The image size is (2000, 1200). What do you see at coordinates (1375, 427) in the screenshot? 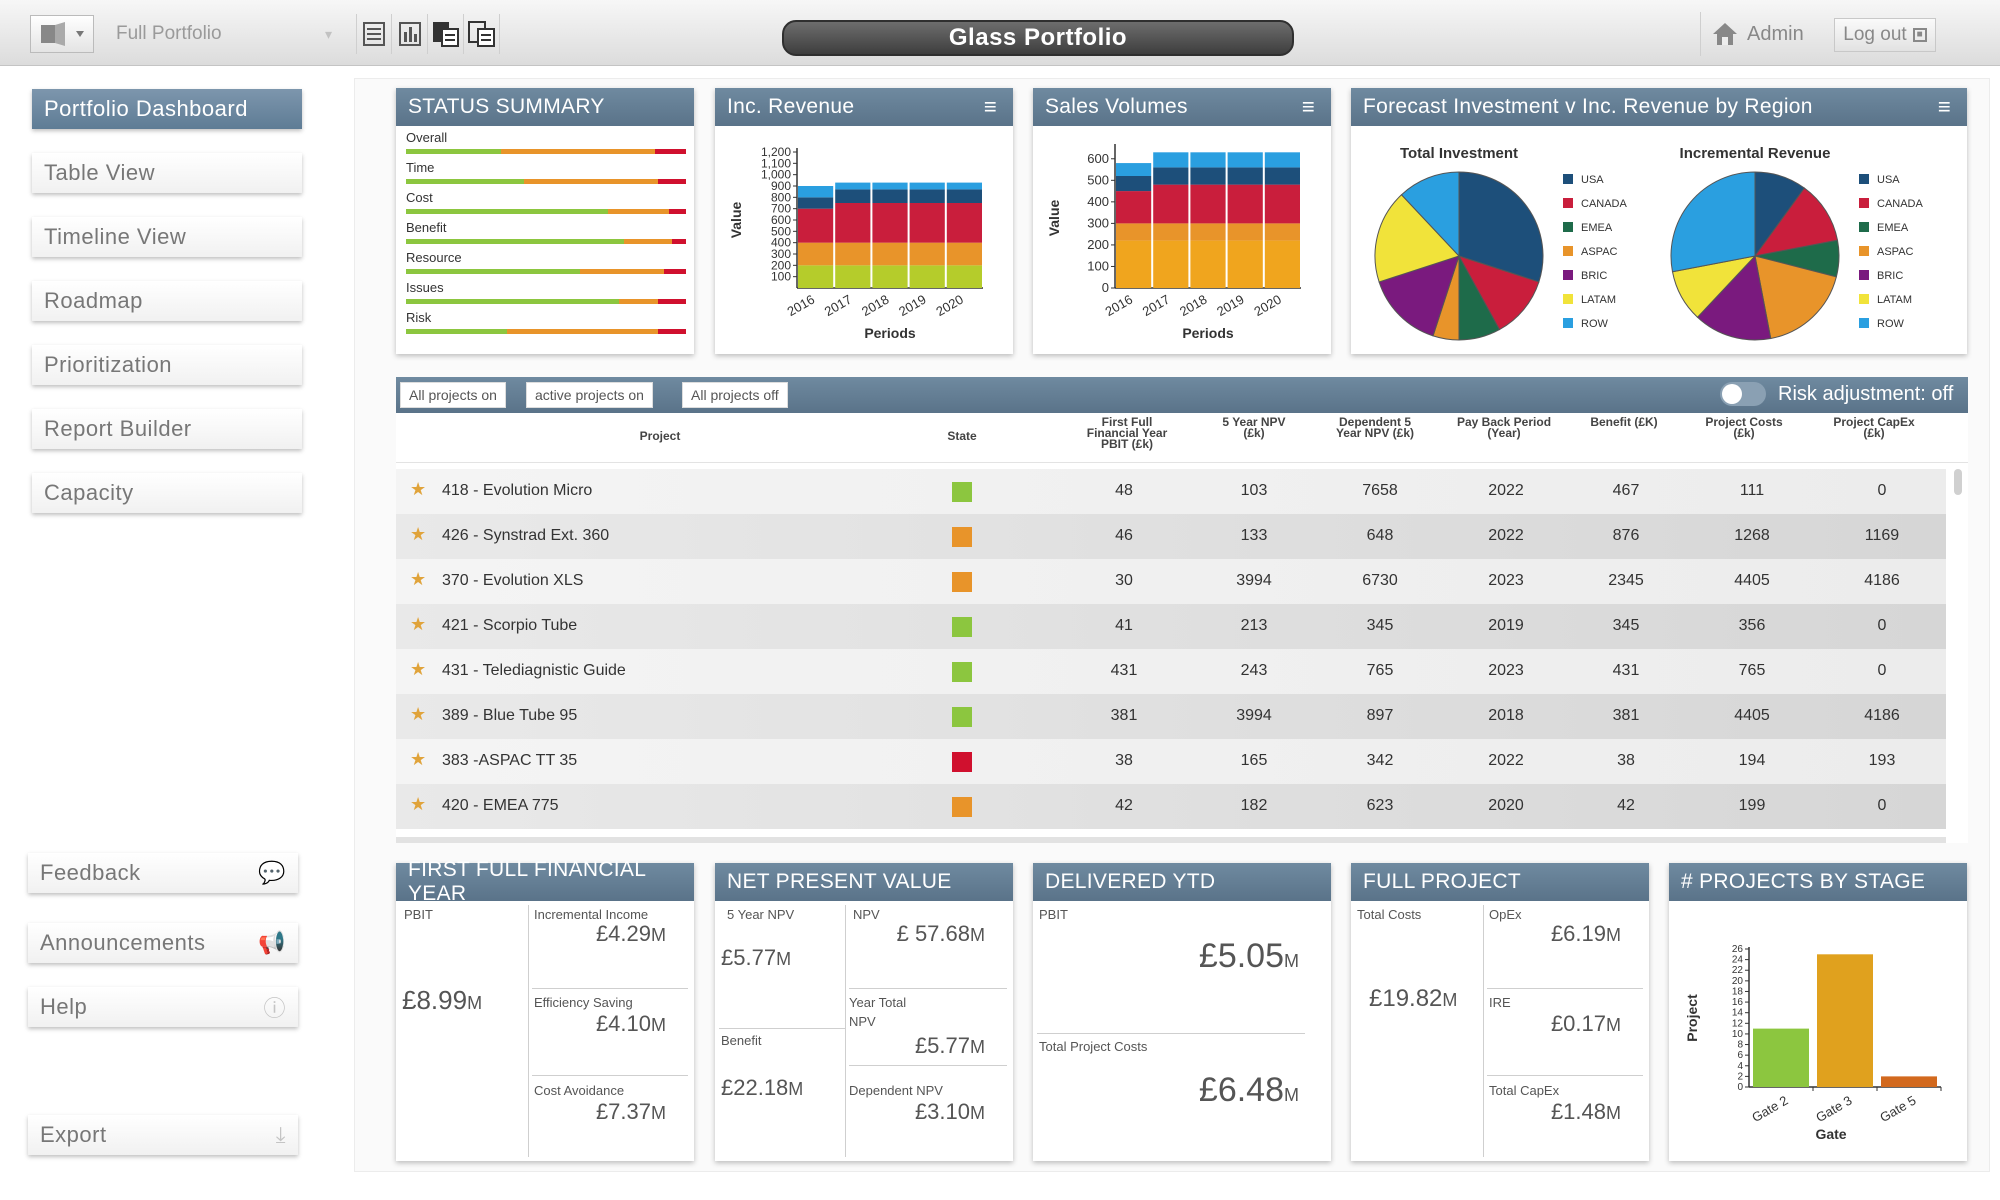
I see `col-dep-npv: Dependent 5 Year NPV (£k)` at bounding box center [1375, 427].